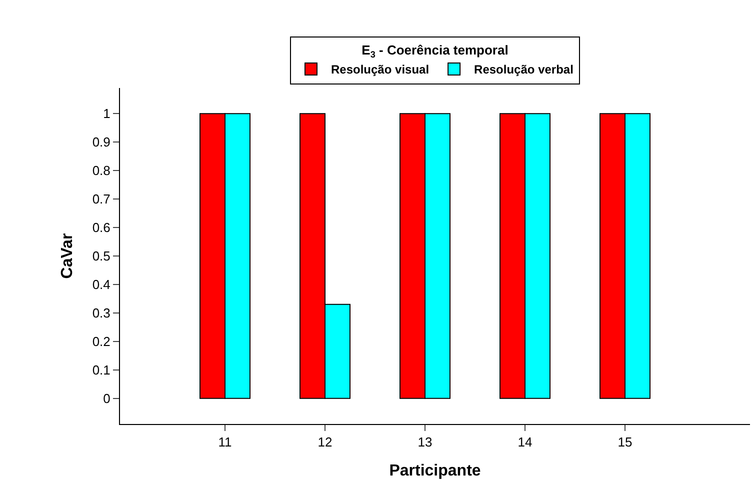  Describe the element at coordinates (435, 471) in the screenshot. I see `x-axis-title: Participante` at that location.